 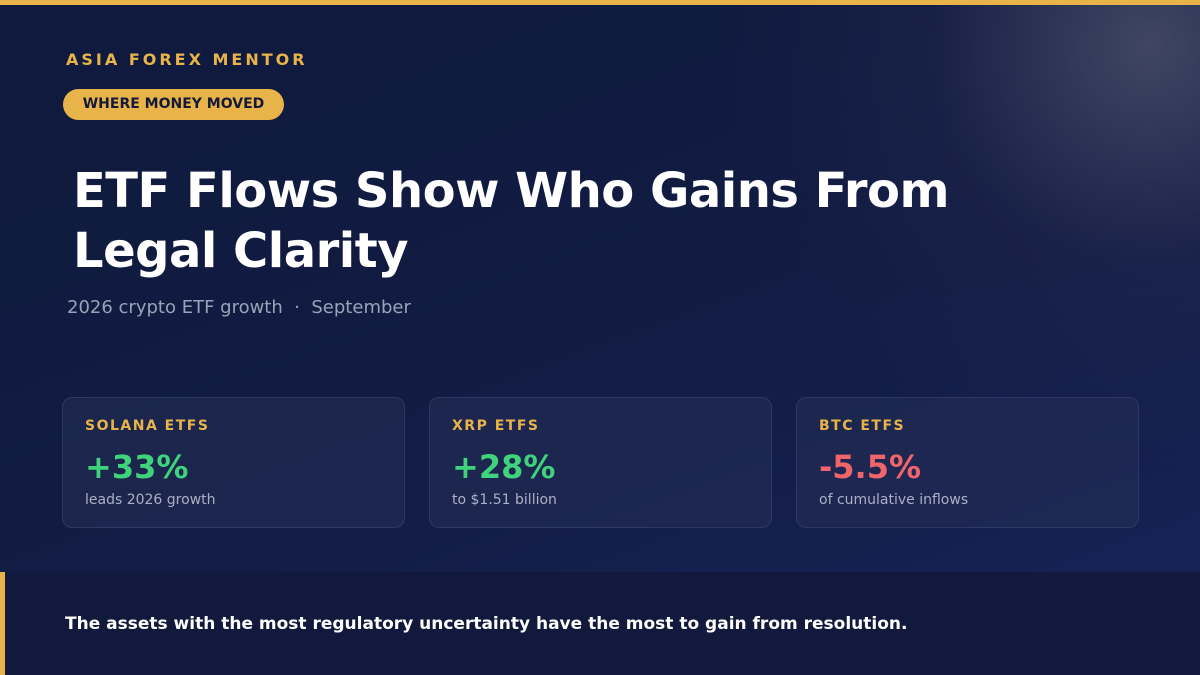 What do you see at coordinates (2, 623) in the screenshot?
I see `accent-bar` at bounding box center [2, 623].